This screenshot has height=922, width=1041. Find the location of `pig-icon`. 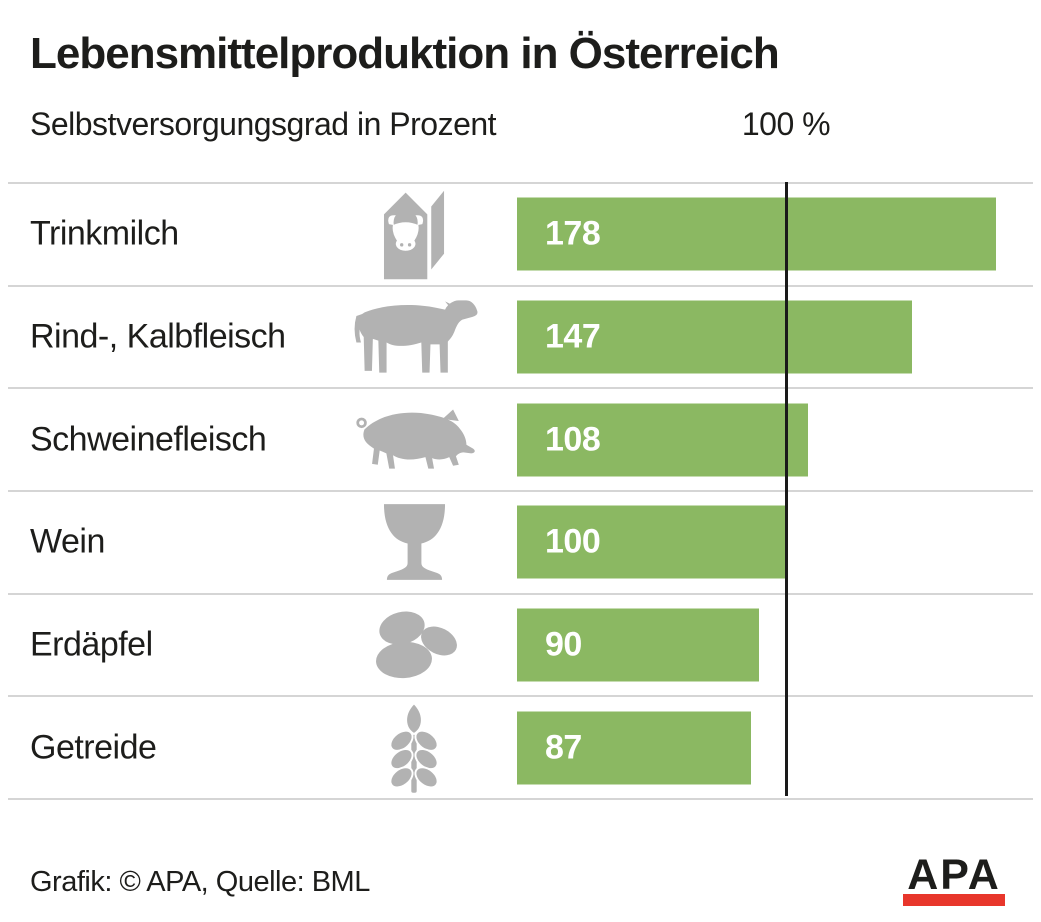

pig-icon is located at coordinates (415, 439).